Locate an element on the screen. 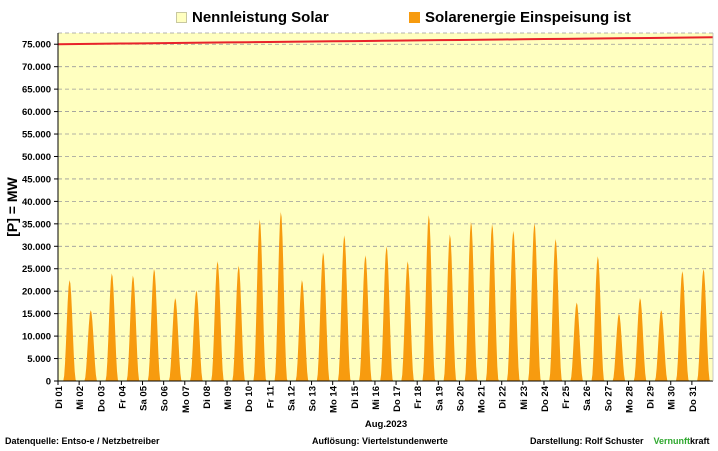 The image size is (718, 451). footer-source: Datenquelle: Entso-e / Netzbetreiber is located at coordinates (82, 441).